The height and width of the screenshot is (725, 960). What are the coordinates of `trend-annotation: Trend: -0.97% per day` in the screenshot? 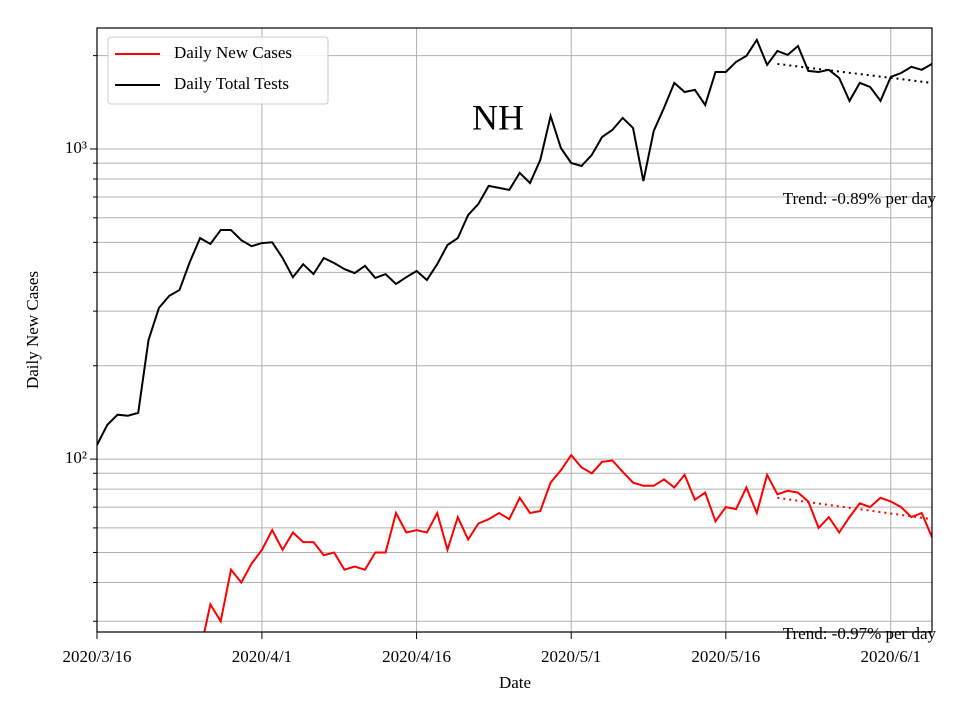 It's located at (860, 633).